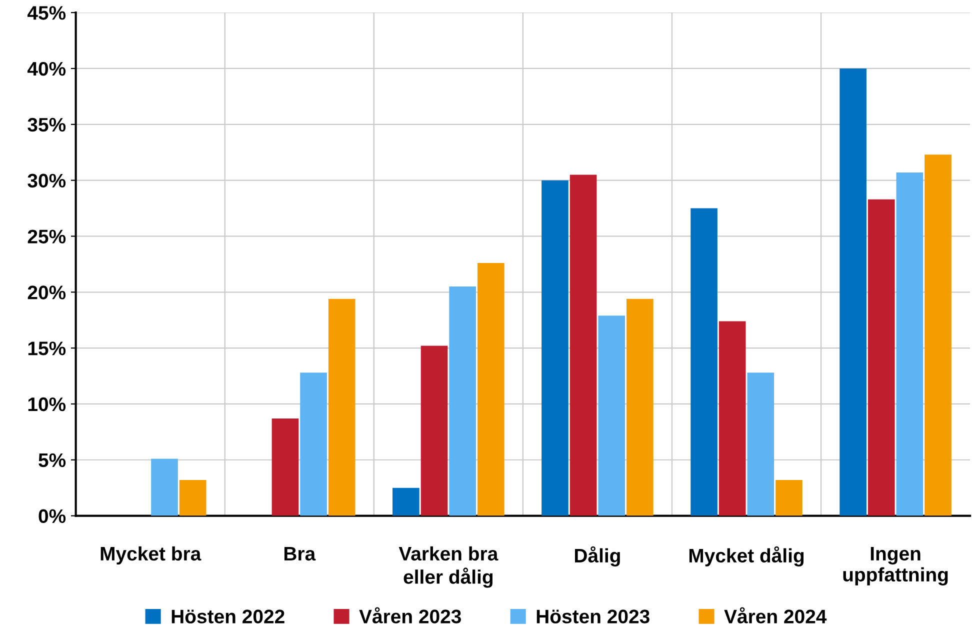  Describe the element at coordinates (151, 555) in the screenshot. I see `x-tick-label: Mycket bra` at that location.